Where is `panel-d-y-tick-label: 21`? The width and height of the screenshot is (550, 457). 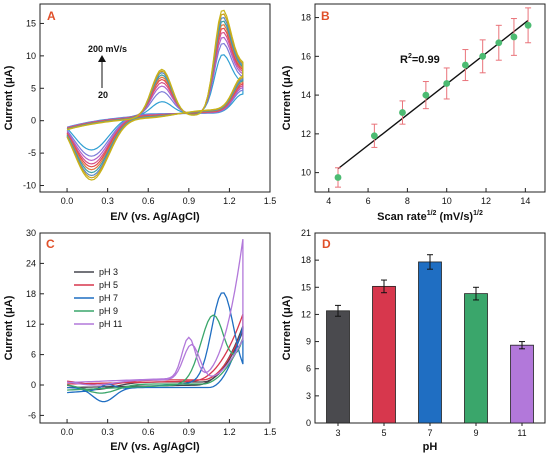 panel-d-y-tick-label: 21 is located at coordinates (306, 233).